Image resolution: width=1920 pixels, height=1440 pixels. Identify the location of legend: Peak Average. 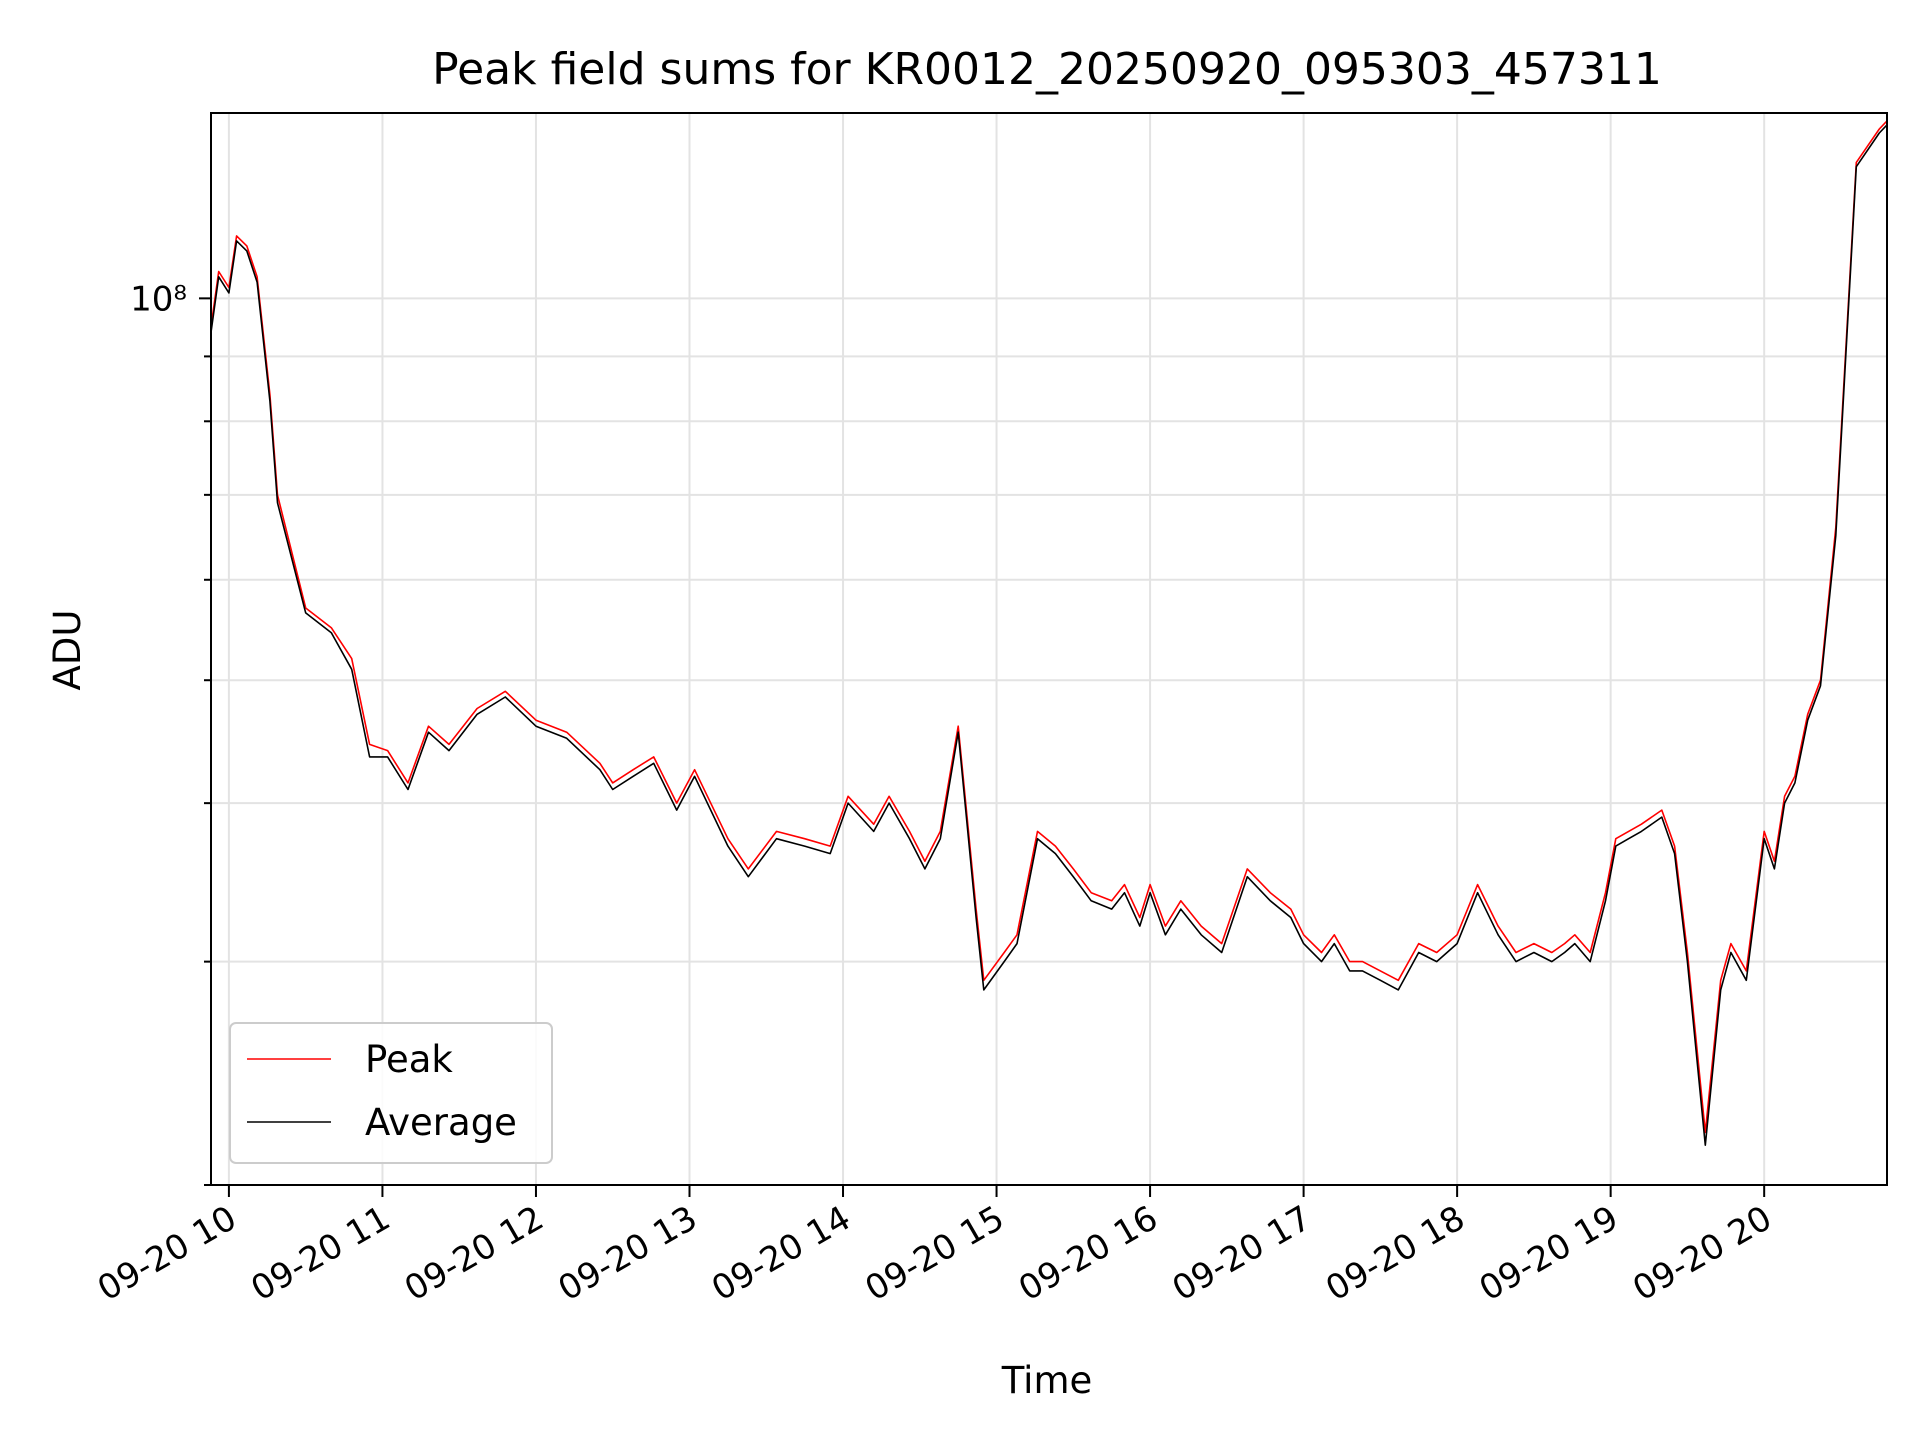
(391, 1093).